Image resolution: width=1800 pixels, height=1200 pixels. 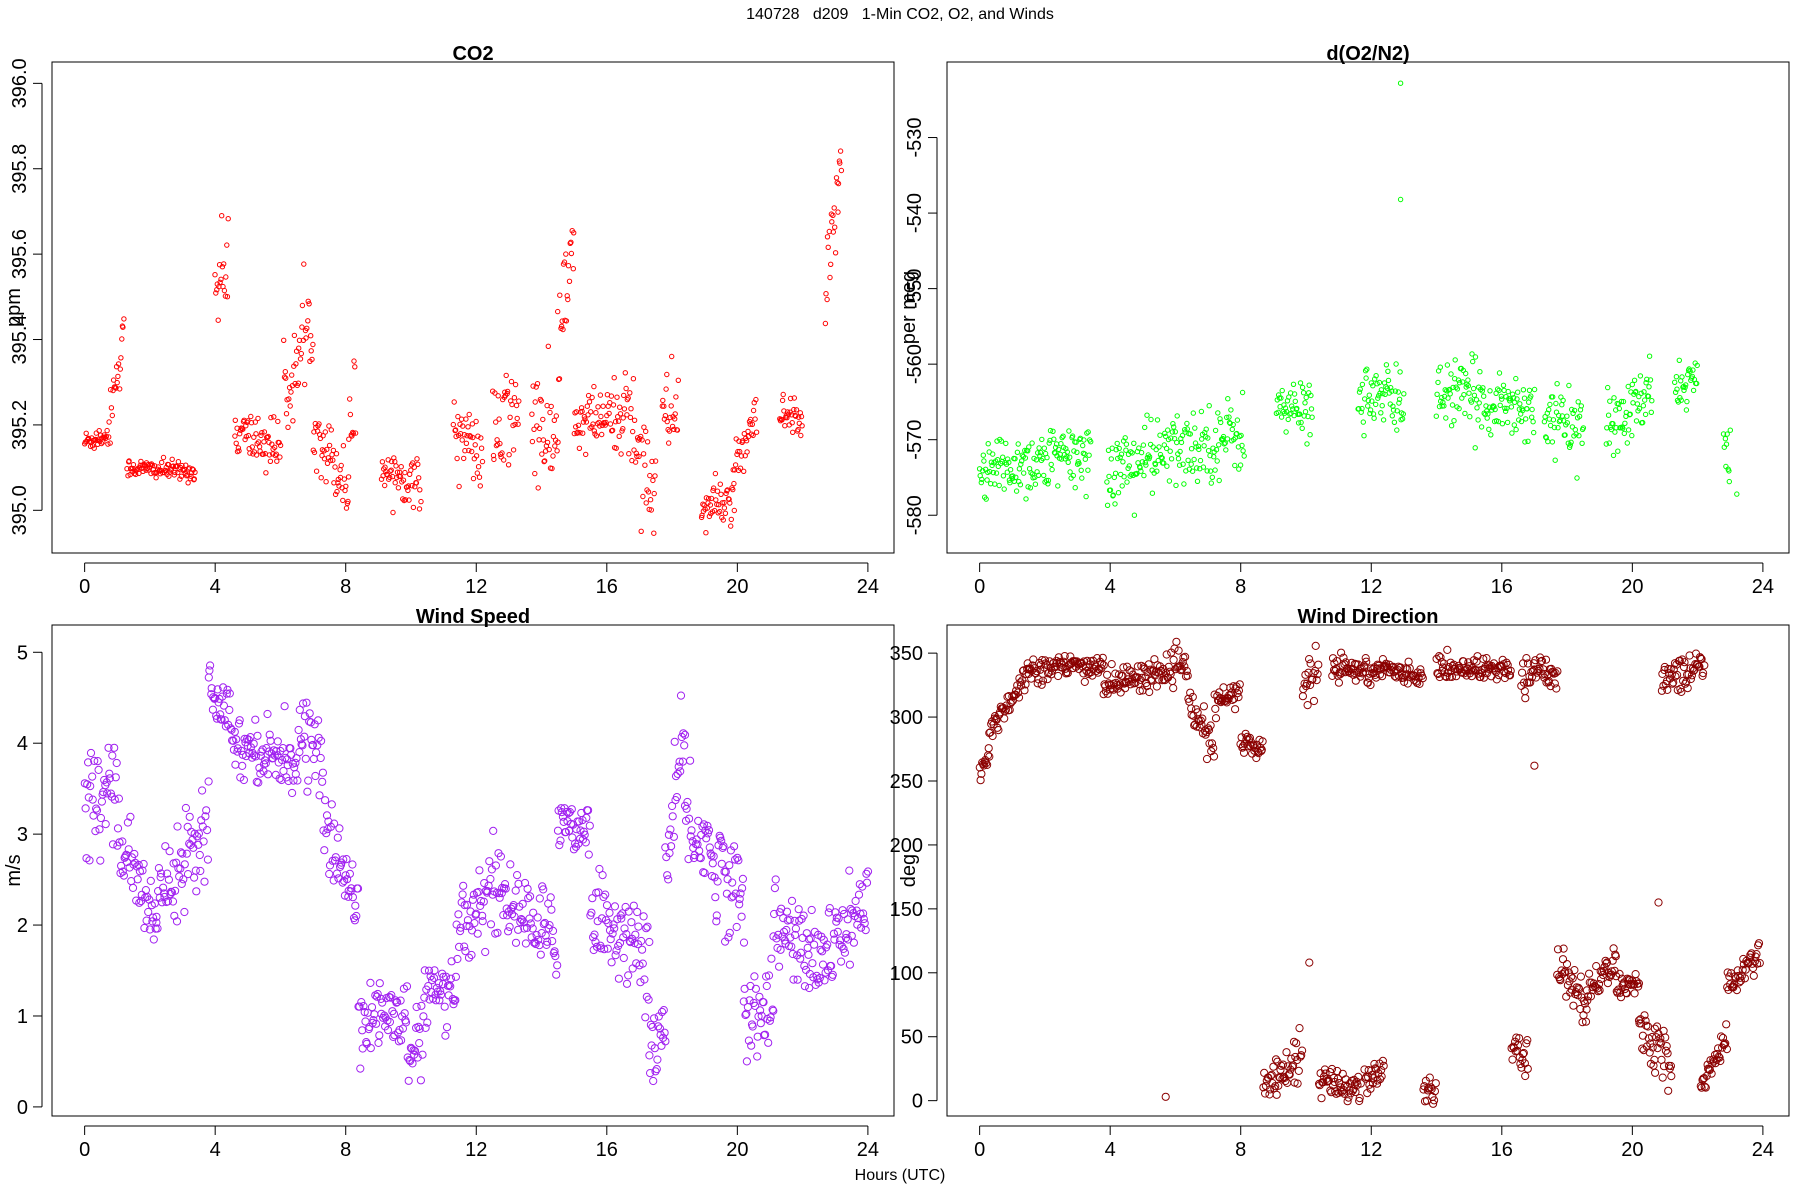 What do you see at coordinates (345, 1150) in the screenshot?
I see `x-tick-label: 8` at bounding box center [345, 1150].